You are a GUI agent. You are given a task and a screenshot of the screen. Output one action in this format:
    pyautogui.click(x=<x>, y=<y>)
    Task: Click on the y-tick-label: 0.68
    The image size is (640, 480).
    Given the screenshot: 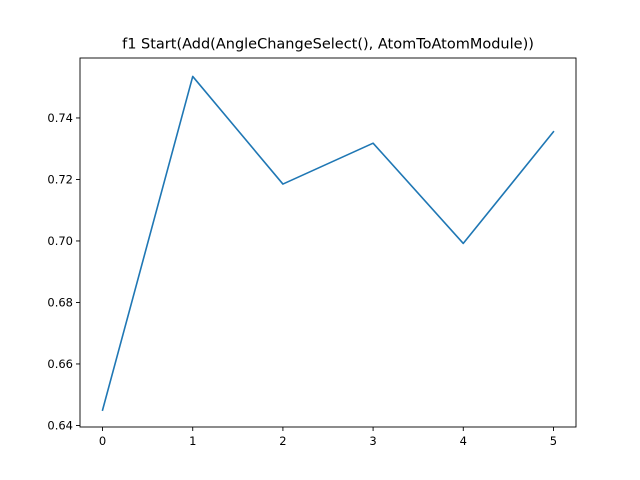 What is the action you would take?
    pyautogui.click(x=60, y=302)
    